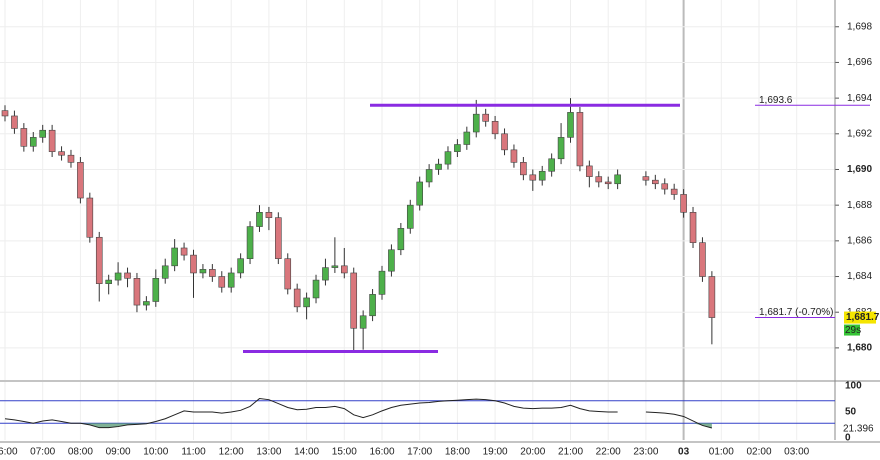 This screenshot has height=460, width=880. What do you see at coordinates (268, 452) in the screenshot?
I see `x-tick-label: 13:00` at bounding box center [268, 452].